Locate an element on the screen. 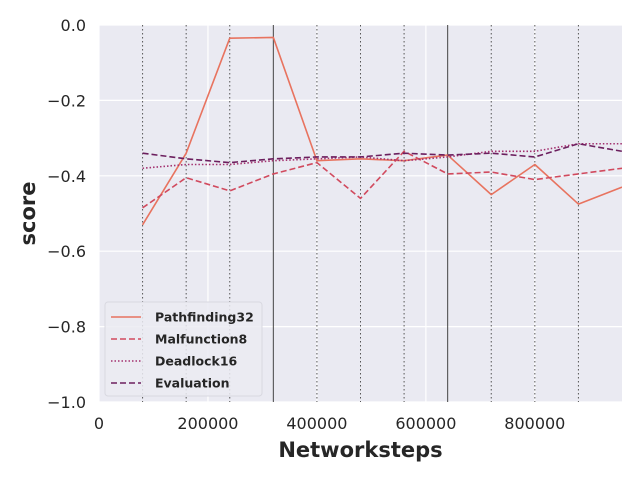  legend-box is located at coordinates (183, 349).